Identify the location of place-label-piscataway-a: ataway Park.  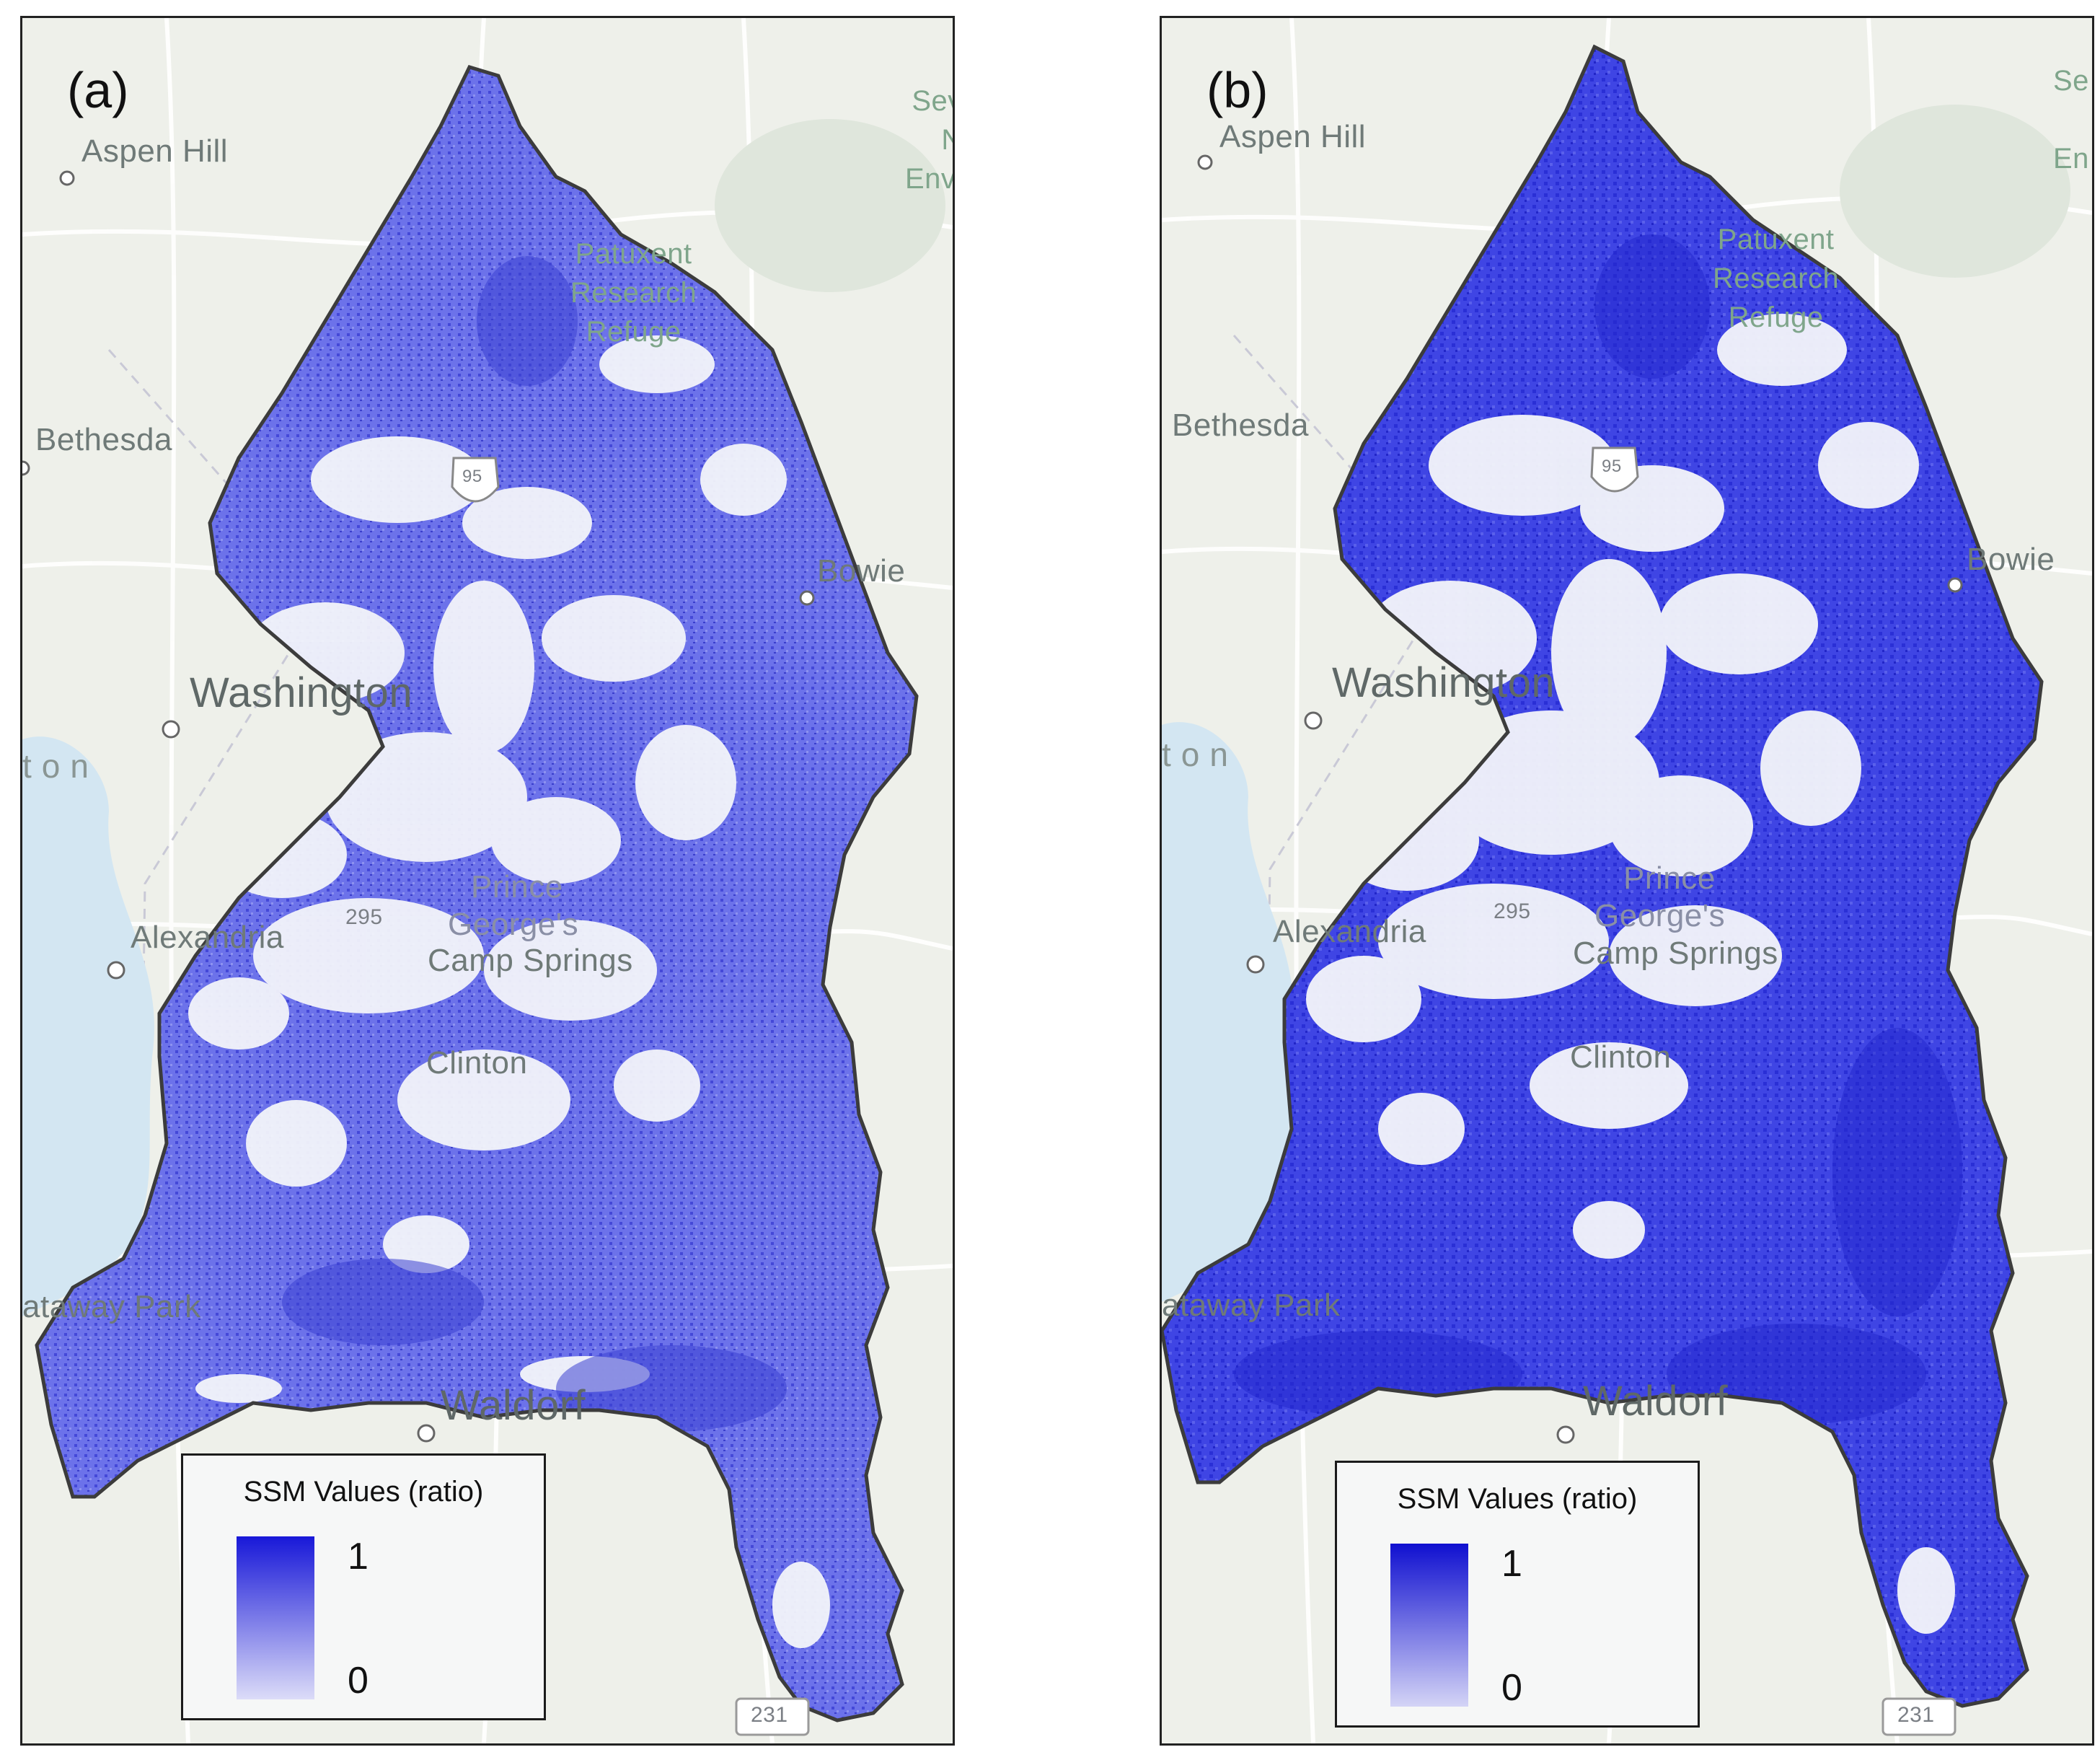
(111, 1306).